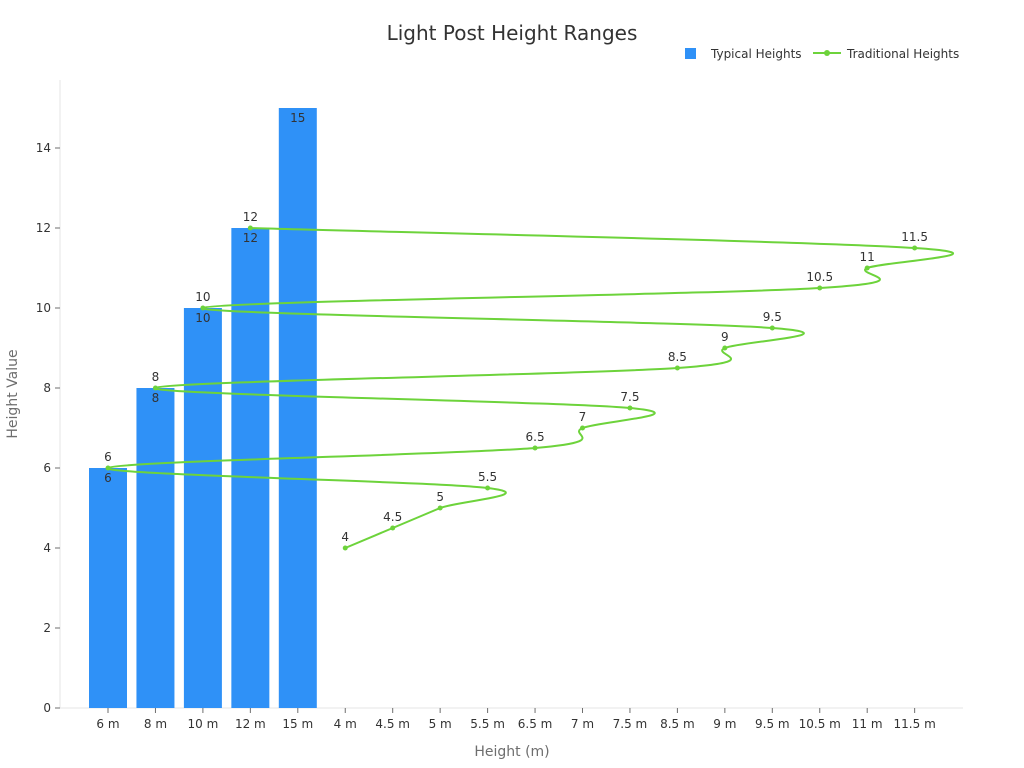 This screenshot has width=1024, height=768. I want to click on line-value-label: 6.5, so click(535, 437).